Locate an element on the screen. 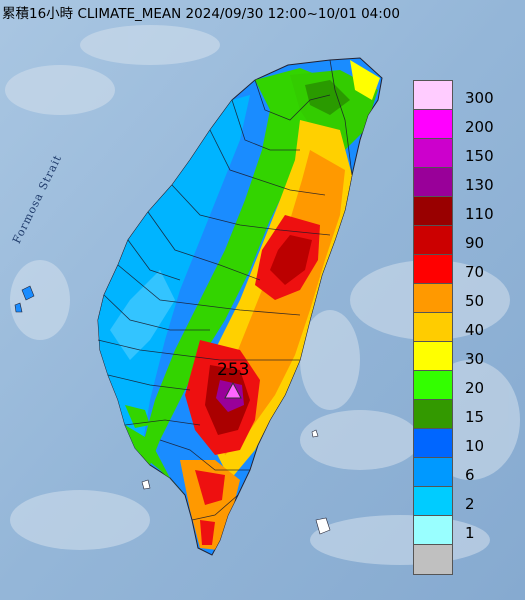 The height and width of the screenshot is (600, 525). legend-label: 2 is located at coordinates (470, 504).